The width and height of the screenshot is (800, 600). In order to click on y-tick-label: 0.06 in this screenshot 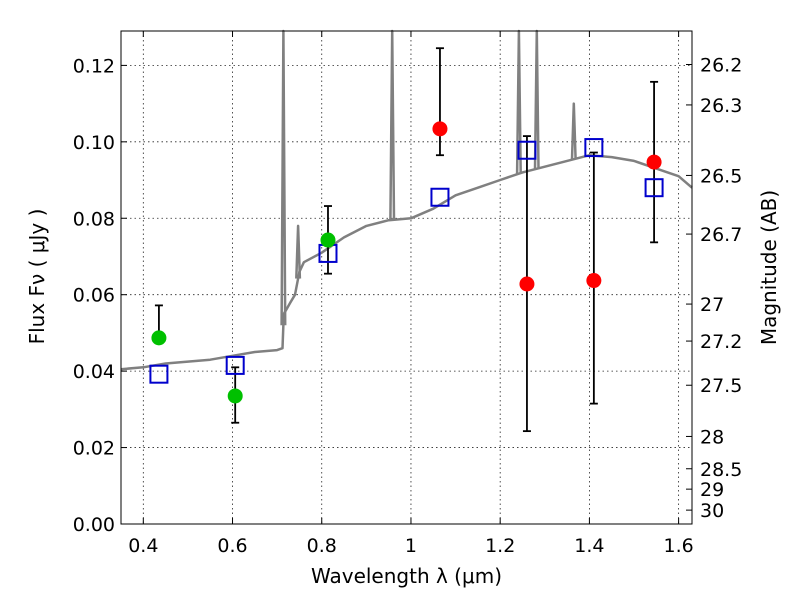, I will do `click(94, 296)`.